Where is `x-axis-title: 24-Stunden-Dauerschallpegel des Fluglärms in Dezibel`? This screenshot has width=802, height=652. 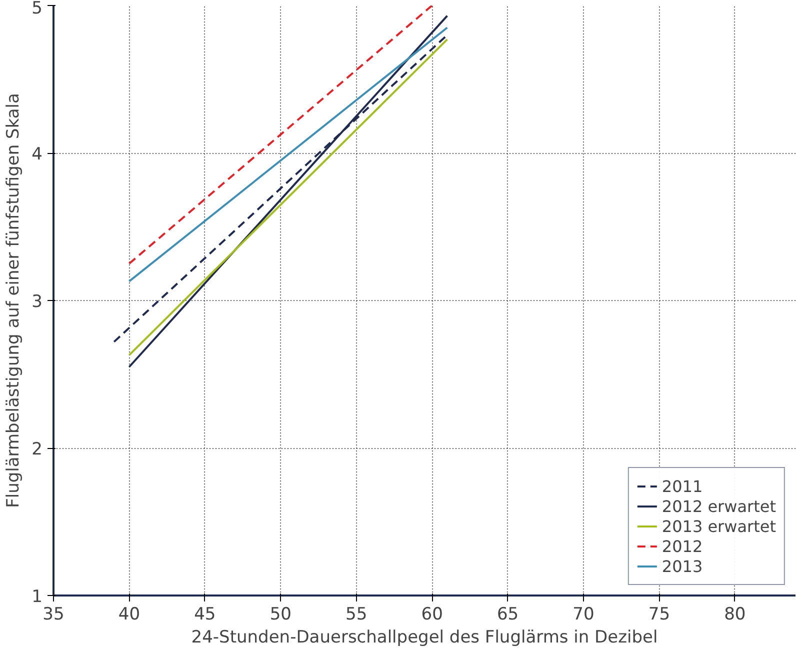
x-axis-title: 24-Stunden-Dauerschallpegel des Fluglärms in Dezibel is located at coordinates (424, 638).